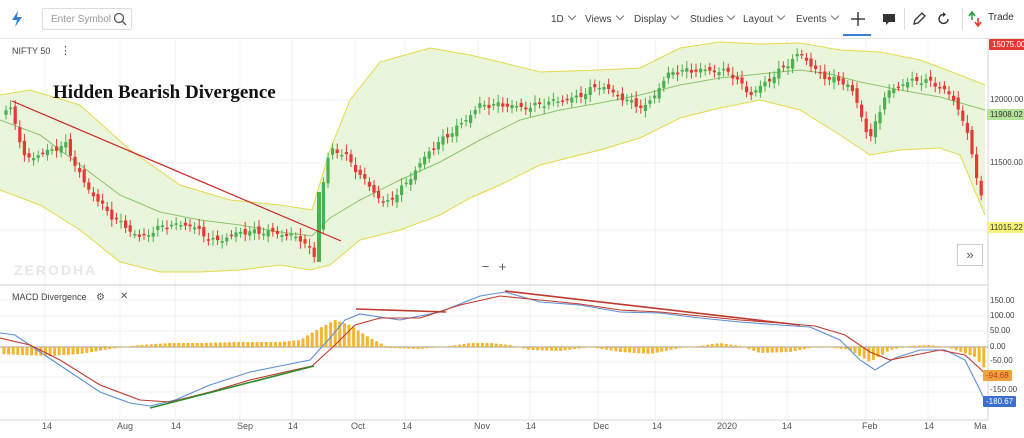 The height and width of the screenshot is (438, 1024). Describe the element at coordinates (87, 19) in the screenshot. I see `search-input: Enter Symbol` at that location.